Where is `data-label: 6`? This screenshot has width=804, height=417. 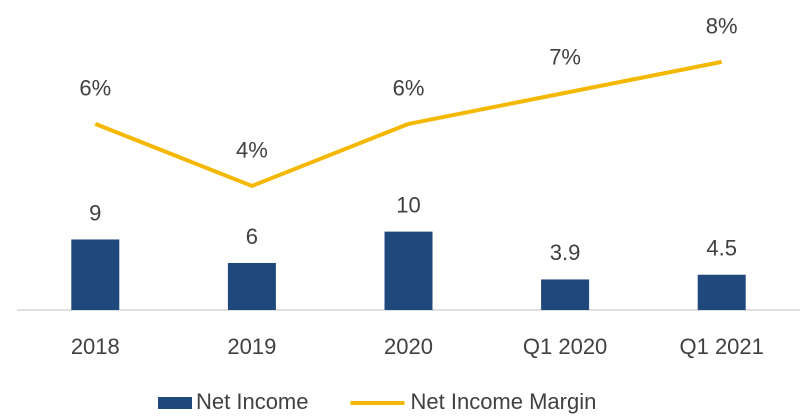
data-label: 6 is located at coordinates (252, 236).